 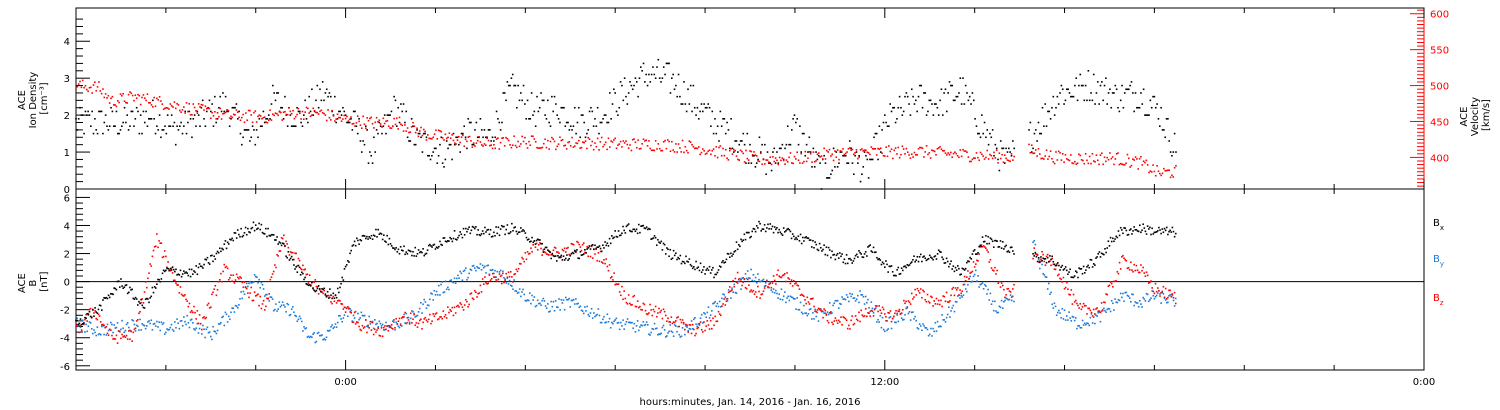 What do you see at coordinates (67, 42) in the screenshot?
I see `density-tick-label: 4` at bounding box center [67, 42].